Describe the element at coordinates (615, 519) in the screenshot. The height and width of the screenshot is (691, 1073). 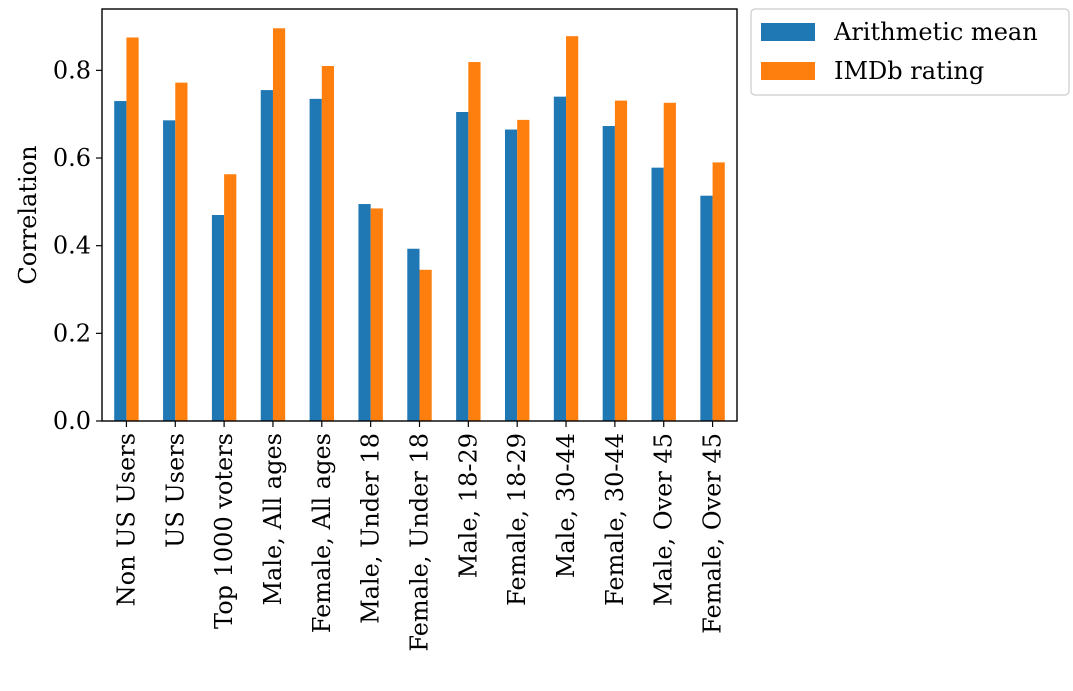
I see `x-tick-label: Female, 30-44` at that location.